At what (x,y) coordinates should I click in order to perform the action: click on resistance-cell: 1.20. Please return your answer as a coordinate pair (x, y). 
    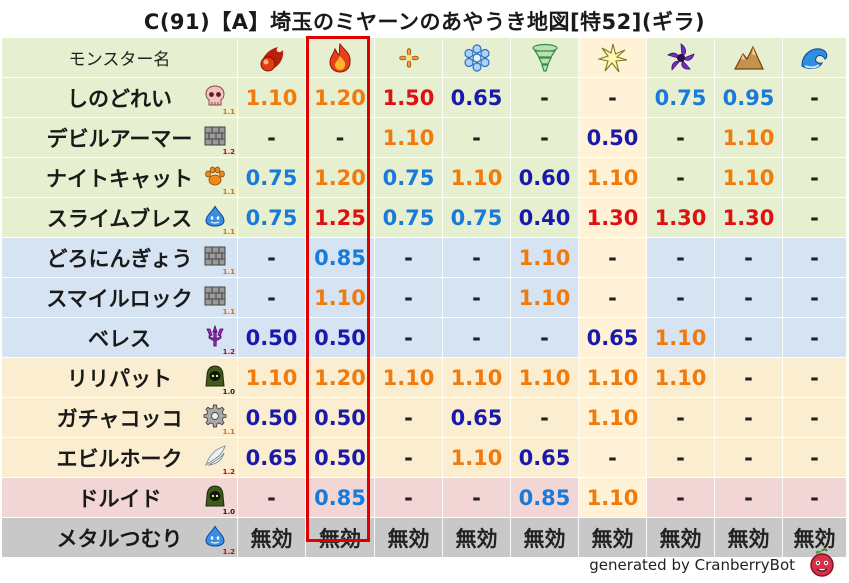
    Looking at the image, I should click on (340, 178).